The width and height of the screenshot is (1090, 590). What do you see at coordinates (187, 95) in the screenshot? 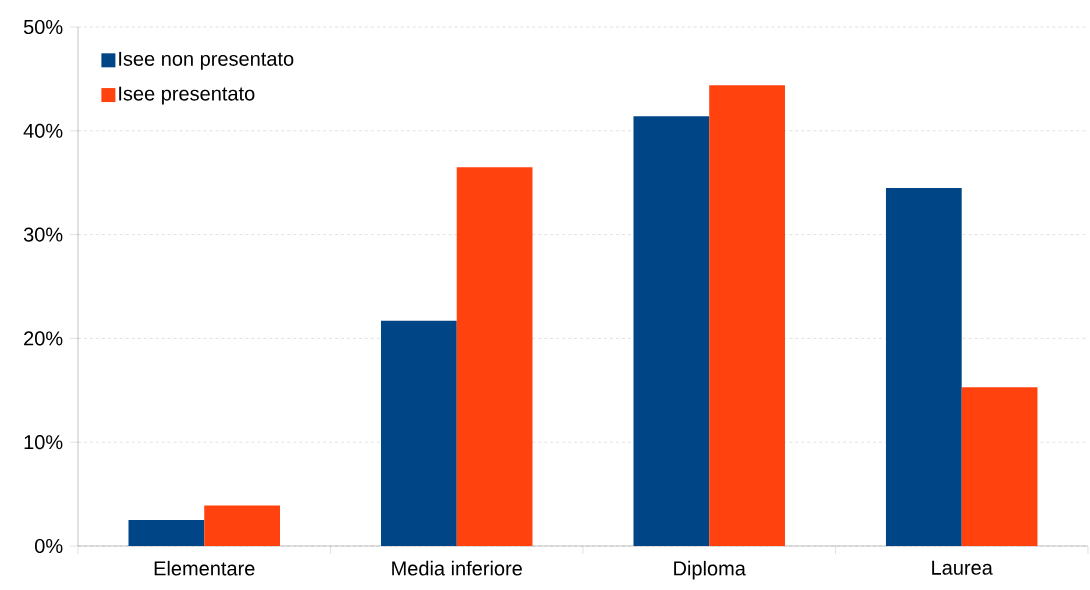
I see `legend-label: Isee presentato` at bounding box center [187, 95].